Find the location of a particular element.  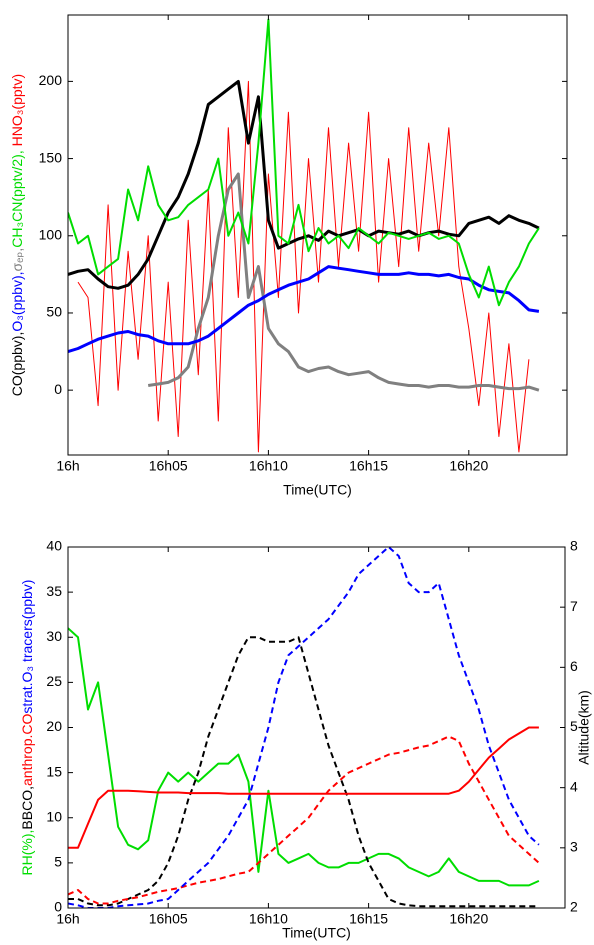

y2-tick-label: 8 is located at coordinates (574, 546).